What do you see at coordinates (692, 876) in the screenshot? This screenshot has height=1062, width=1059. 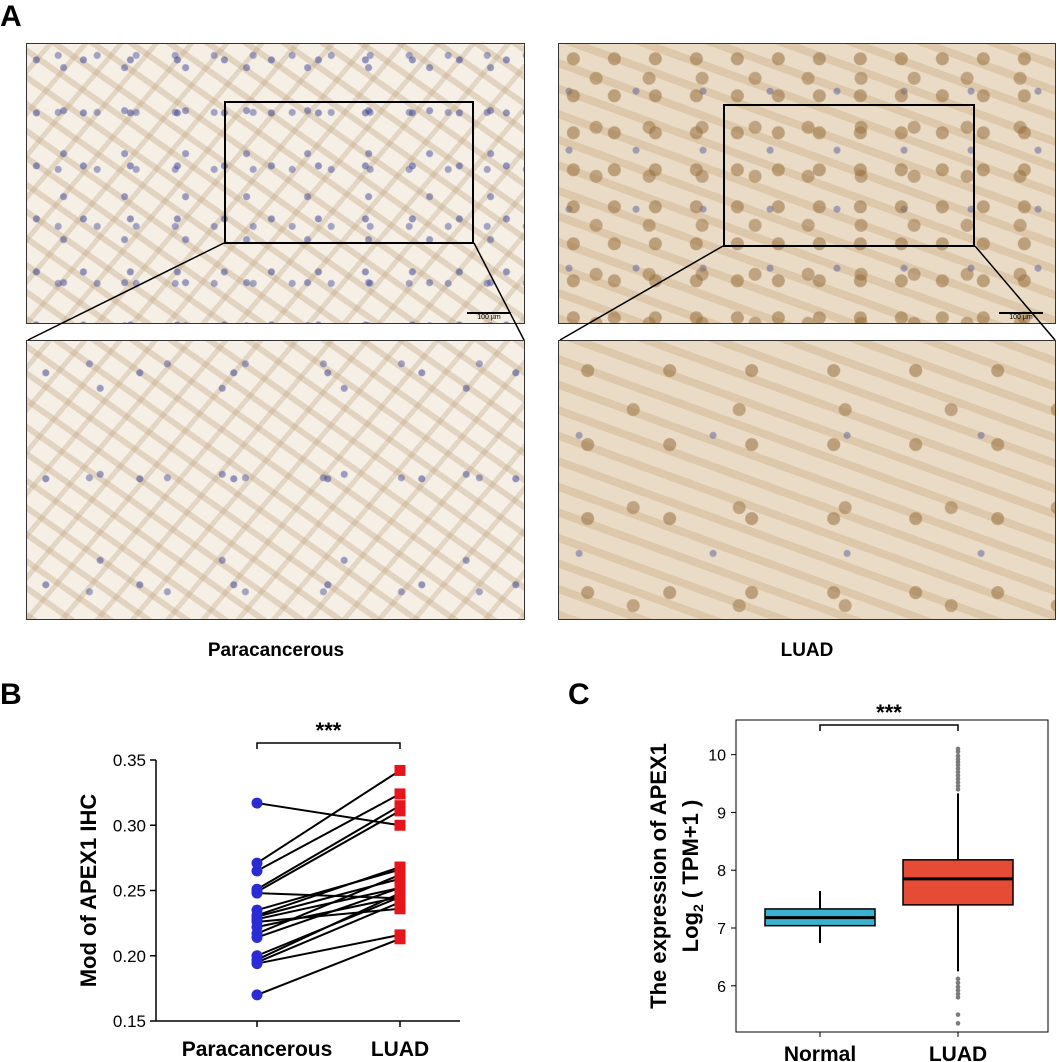 I see `y-axis-label-line2: Log2 ( TPM+1 )` at bounding box center [692, 876].